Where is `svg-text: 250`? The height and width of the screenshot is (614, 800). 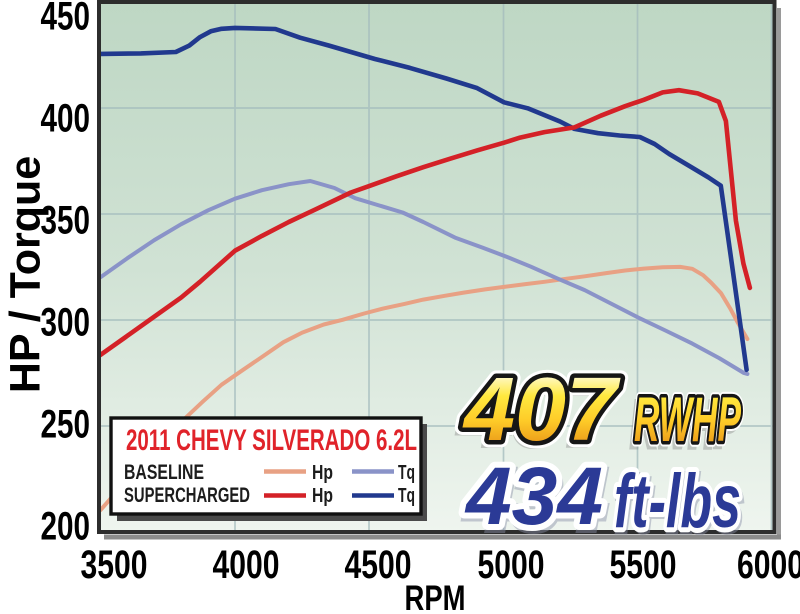 svg-text: 250 is located at coordinates (66, 424).